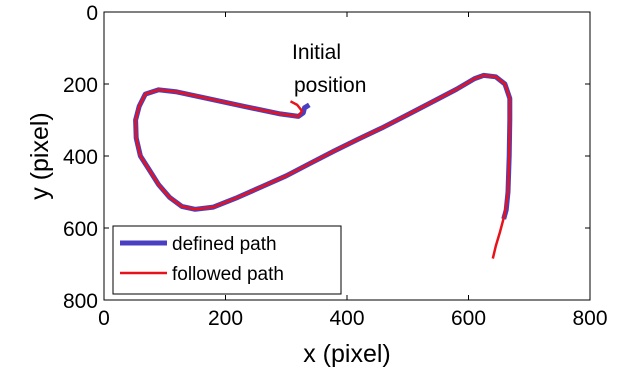  I want to click on y-tick-label: 600, so click(80, 229).